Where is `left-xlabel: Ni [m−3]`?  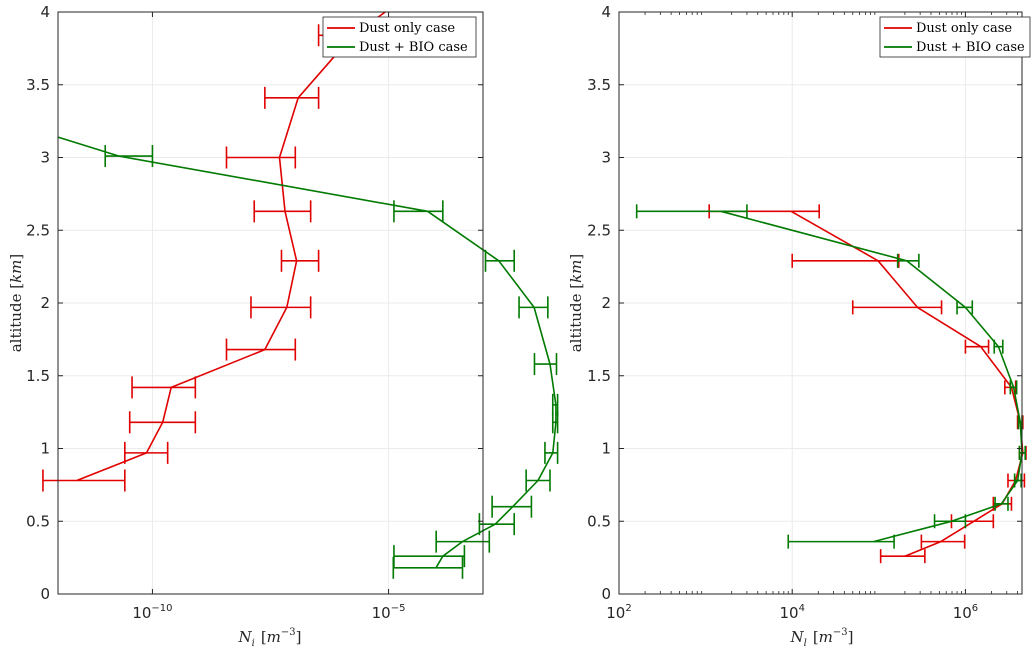
left-xlabel: Ni [m−3] is located at coordinates (269, 638).